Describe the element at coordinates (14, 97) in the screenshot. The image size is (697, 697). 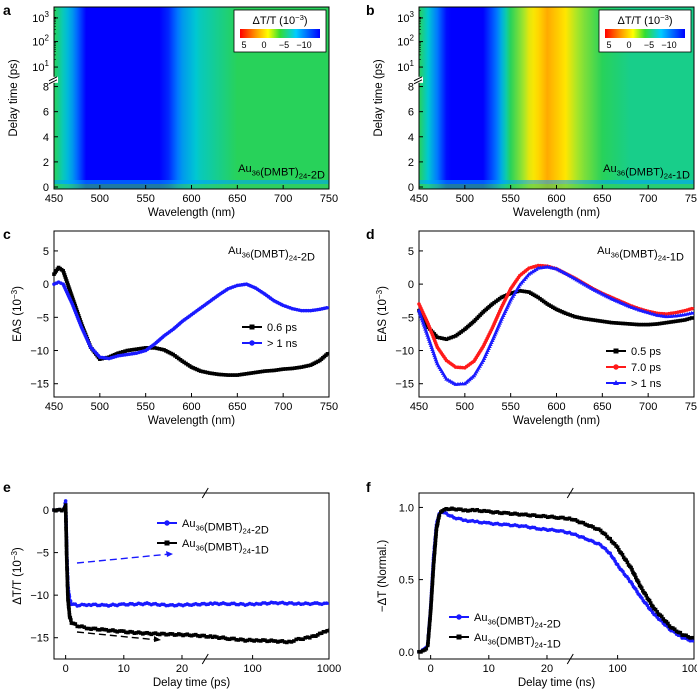
I see `y-axis-label: Delay time (ps)` at that location.